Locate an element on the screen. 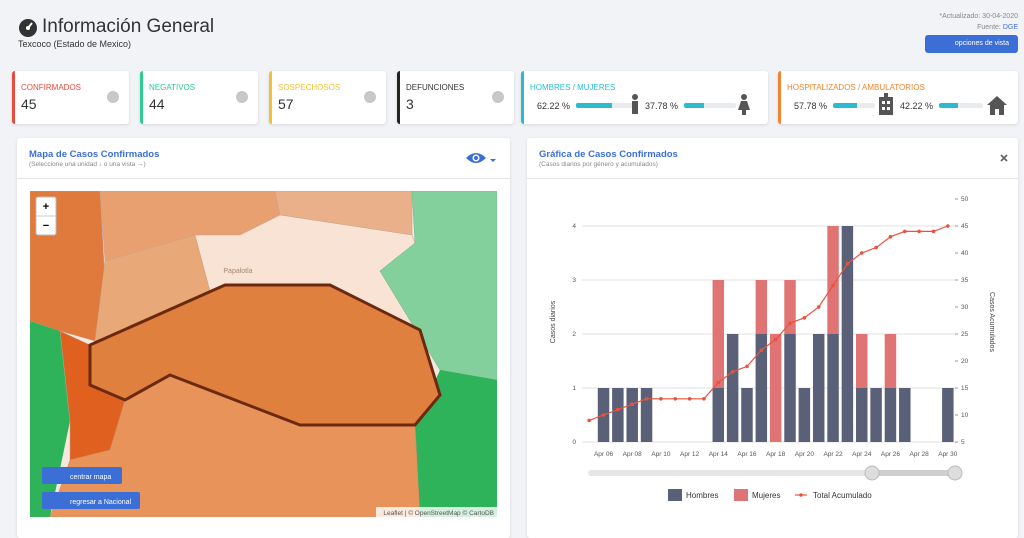  source: Fuente: DGE is located at coordinates (997, 27).